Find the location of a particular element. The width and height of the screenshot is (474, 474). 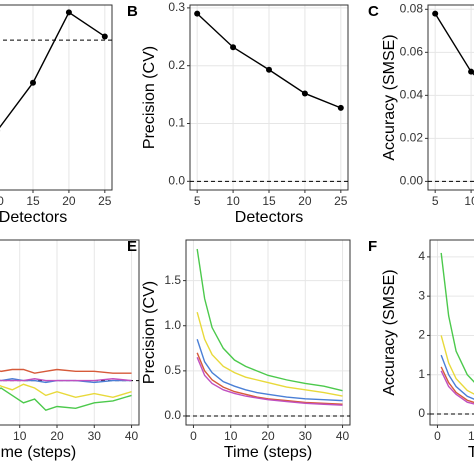

y-tick-label: 0.06 is located at coordinates (412, 51).